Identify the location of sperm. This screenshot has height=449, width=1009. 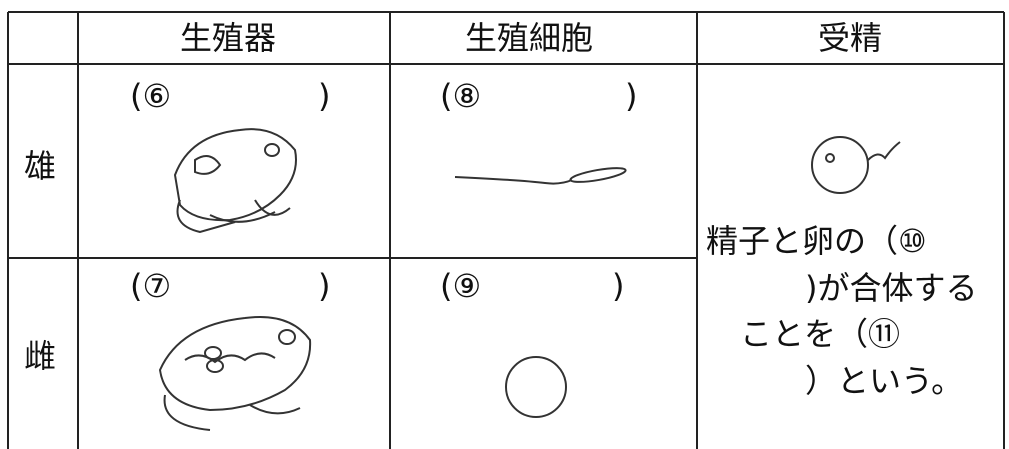
(540, 176).